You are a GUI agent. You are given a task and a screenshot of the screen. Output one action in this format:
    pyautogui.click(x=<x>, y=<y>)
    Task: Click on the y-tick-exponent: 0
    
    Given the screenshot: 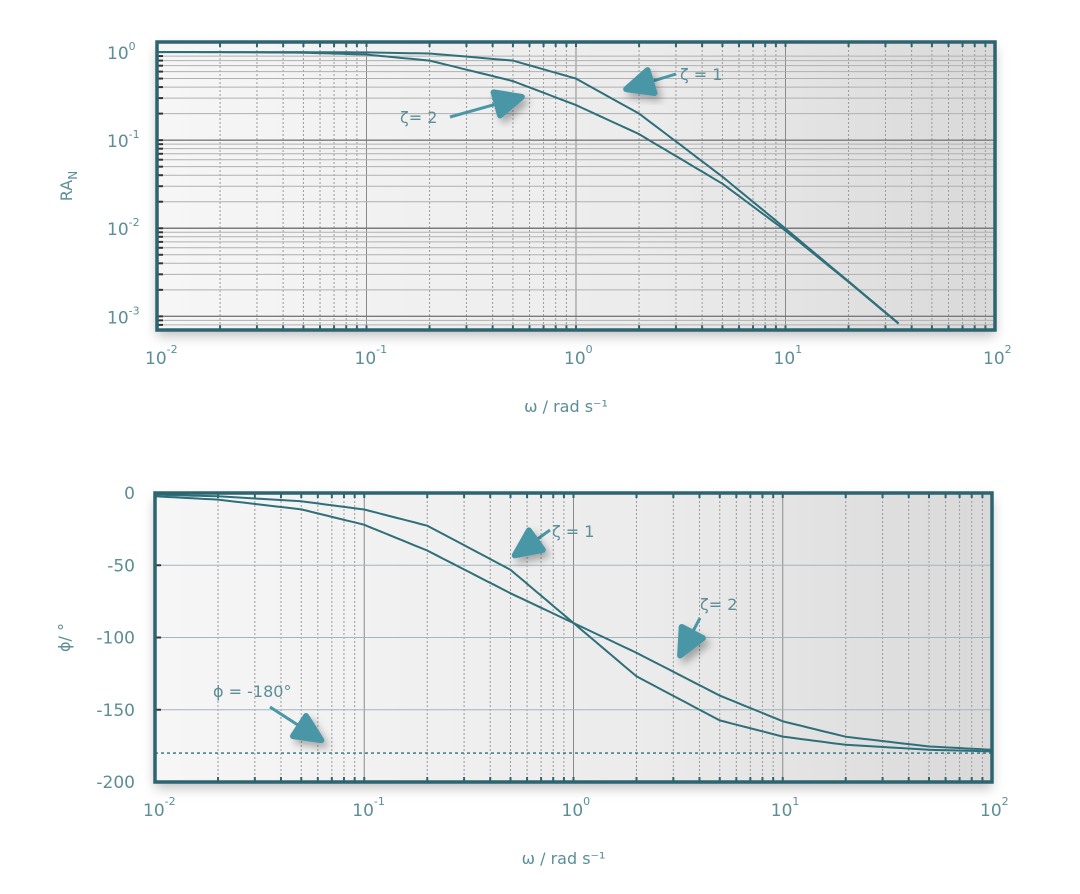 What is the action you would take?
    pyautogui.click(x=132, y=46)
    